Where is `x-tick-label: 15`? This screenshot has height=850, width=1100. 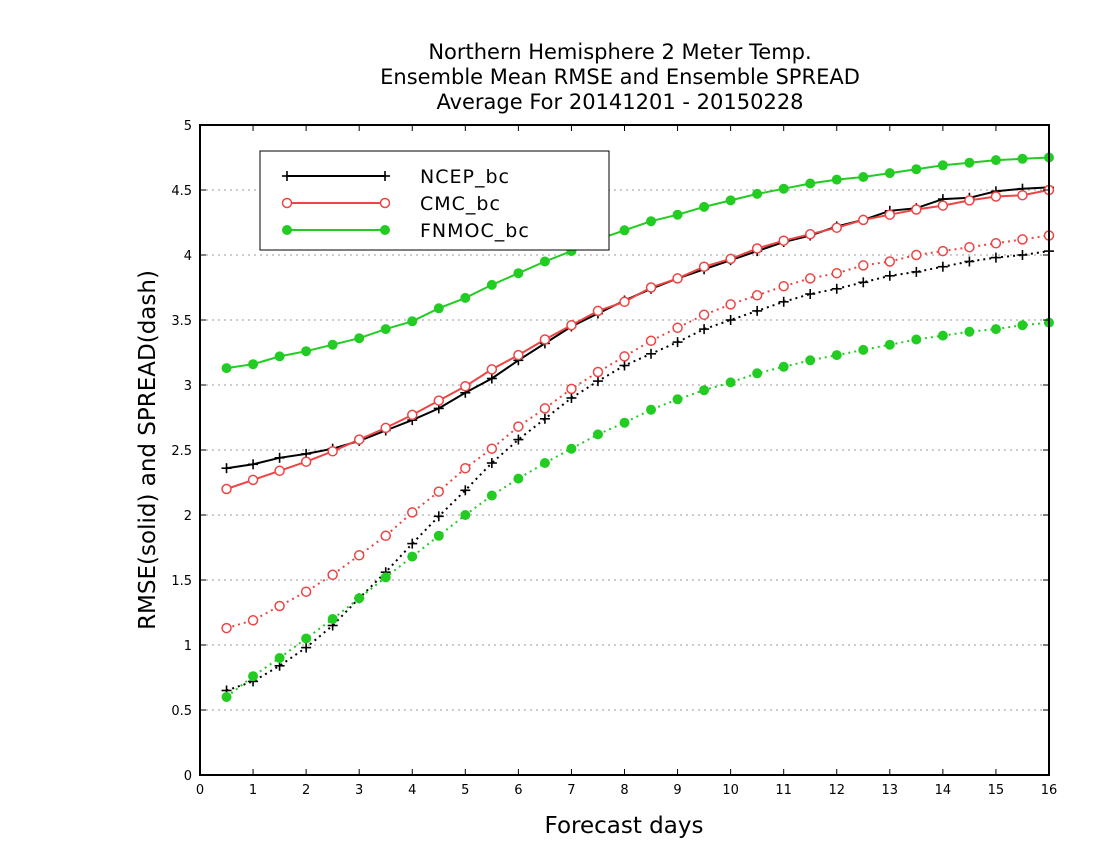 x-tick-label: 15 is located at coordinates (996, 790).